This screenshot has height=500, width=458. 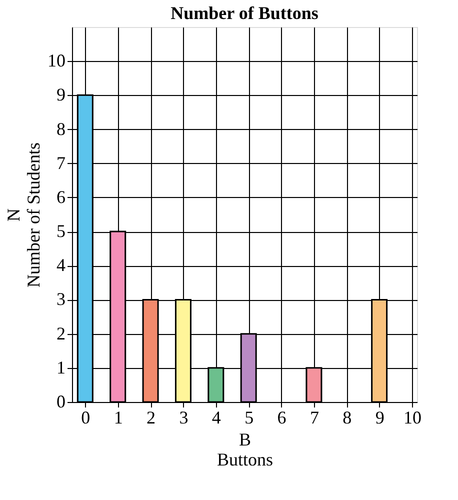 What do you see at coordinates (281, 418) in the screenshot?
I see `x-tick-label: 6` at bounding box center [281, 418].